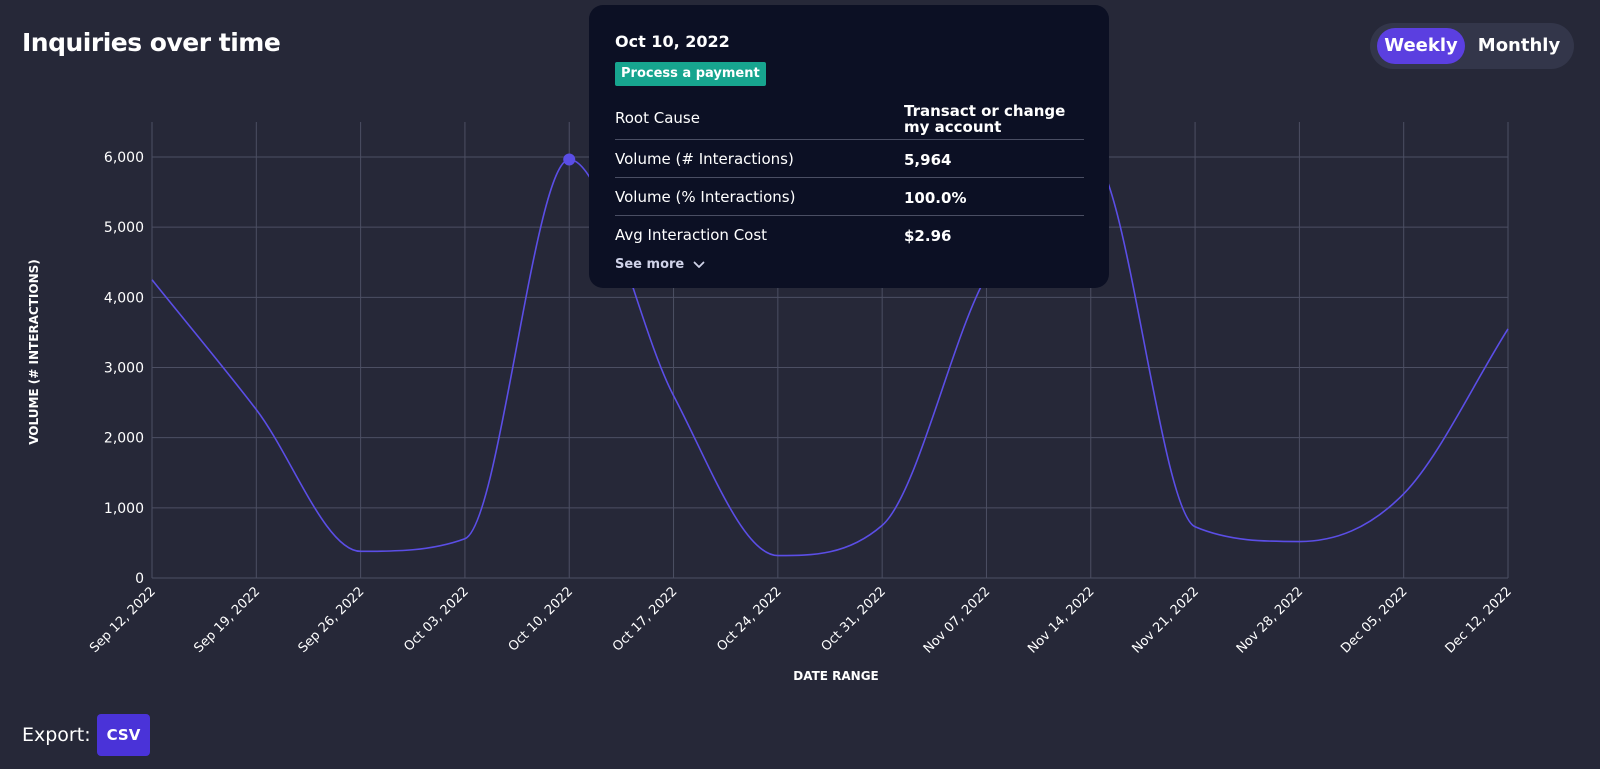  I want to click on x-tick-label: Oct 10, 2022, so click(541, 619).